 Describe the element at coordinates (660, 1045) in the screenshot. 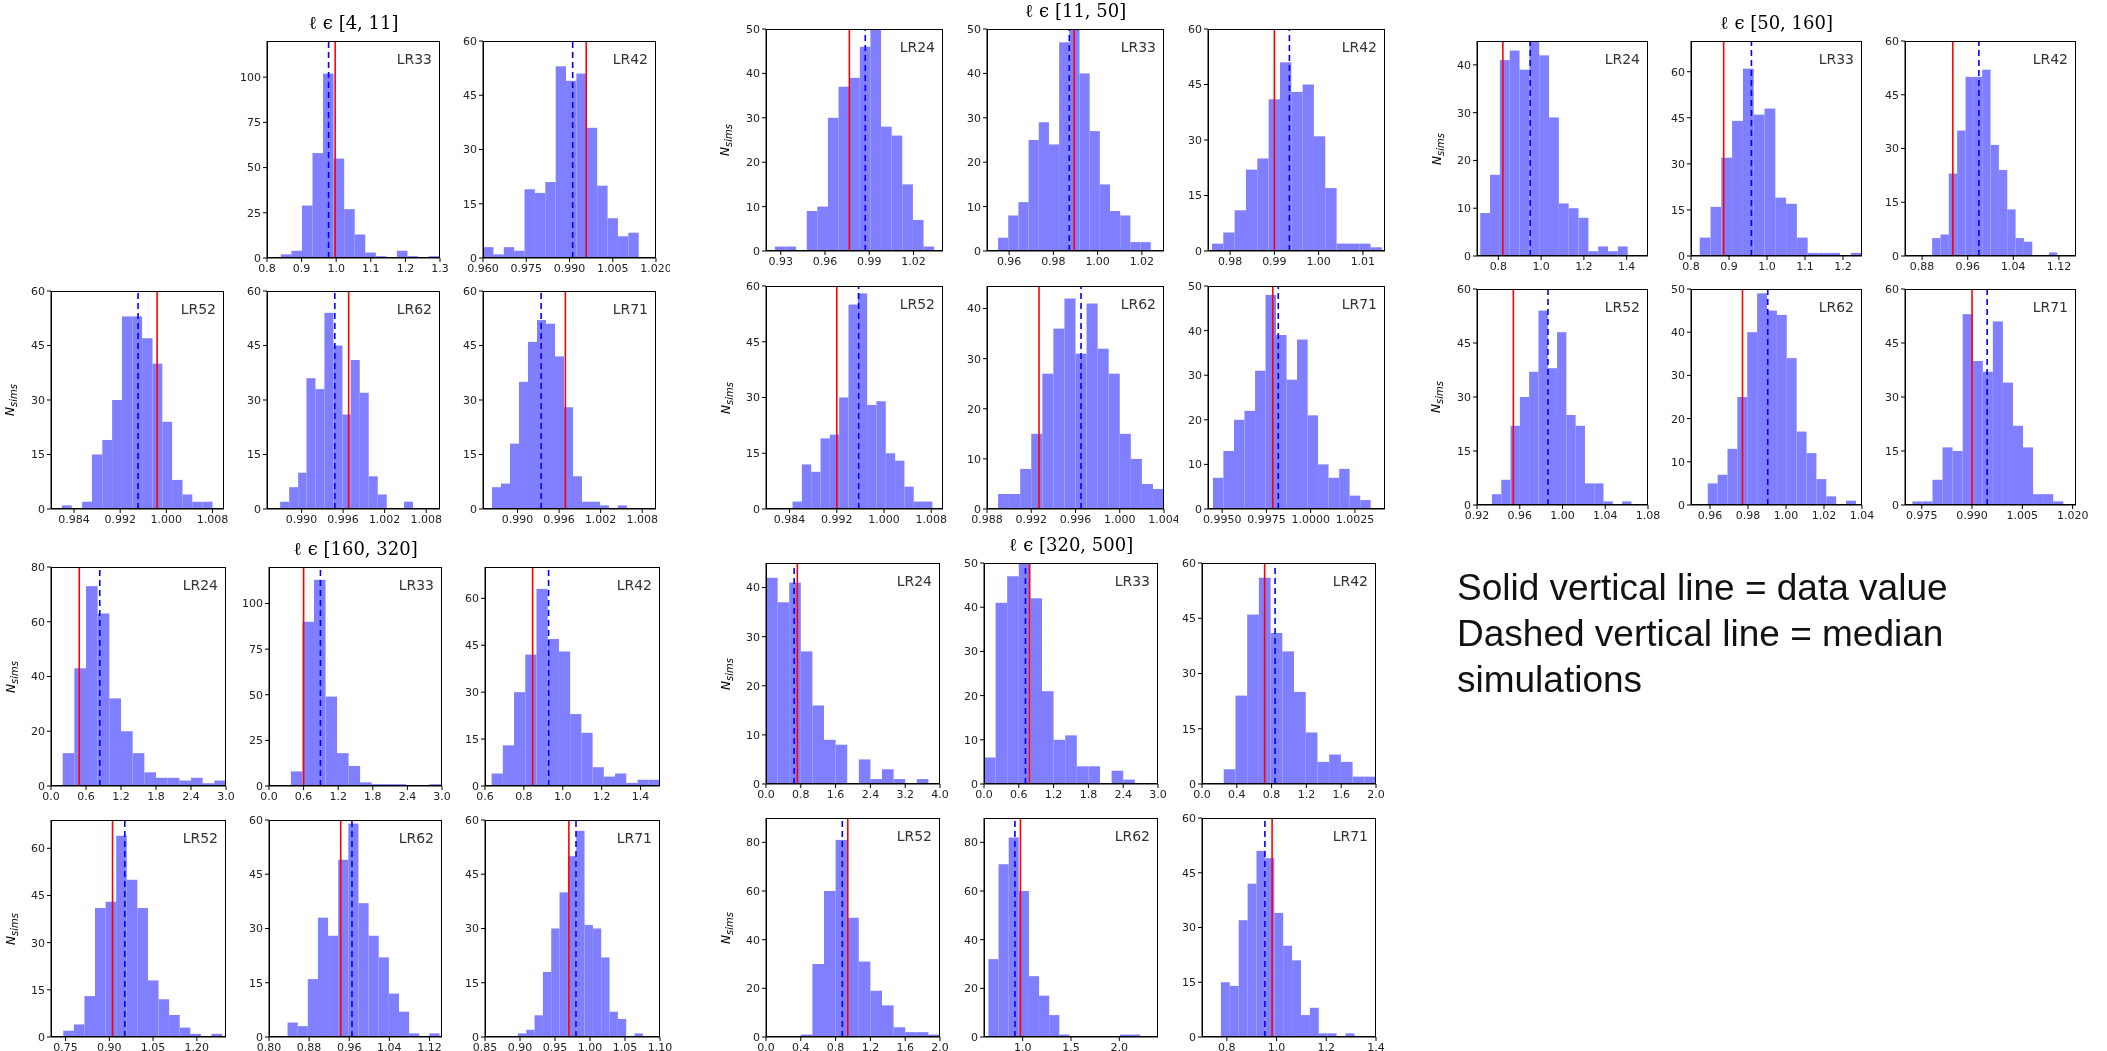

I see `x-tick-label: 1.10` at that location.